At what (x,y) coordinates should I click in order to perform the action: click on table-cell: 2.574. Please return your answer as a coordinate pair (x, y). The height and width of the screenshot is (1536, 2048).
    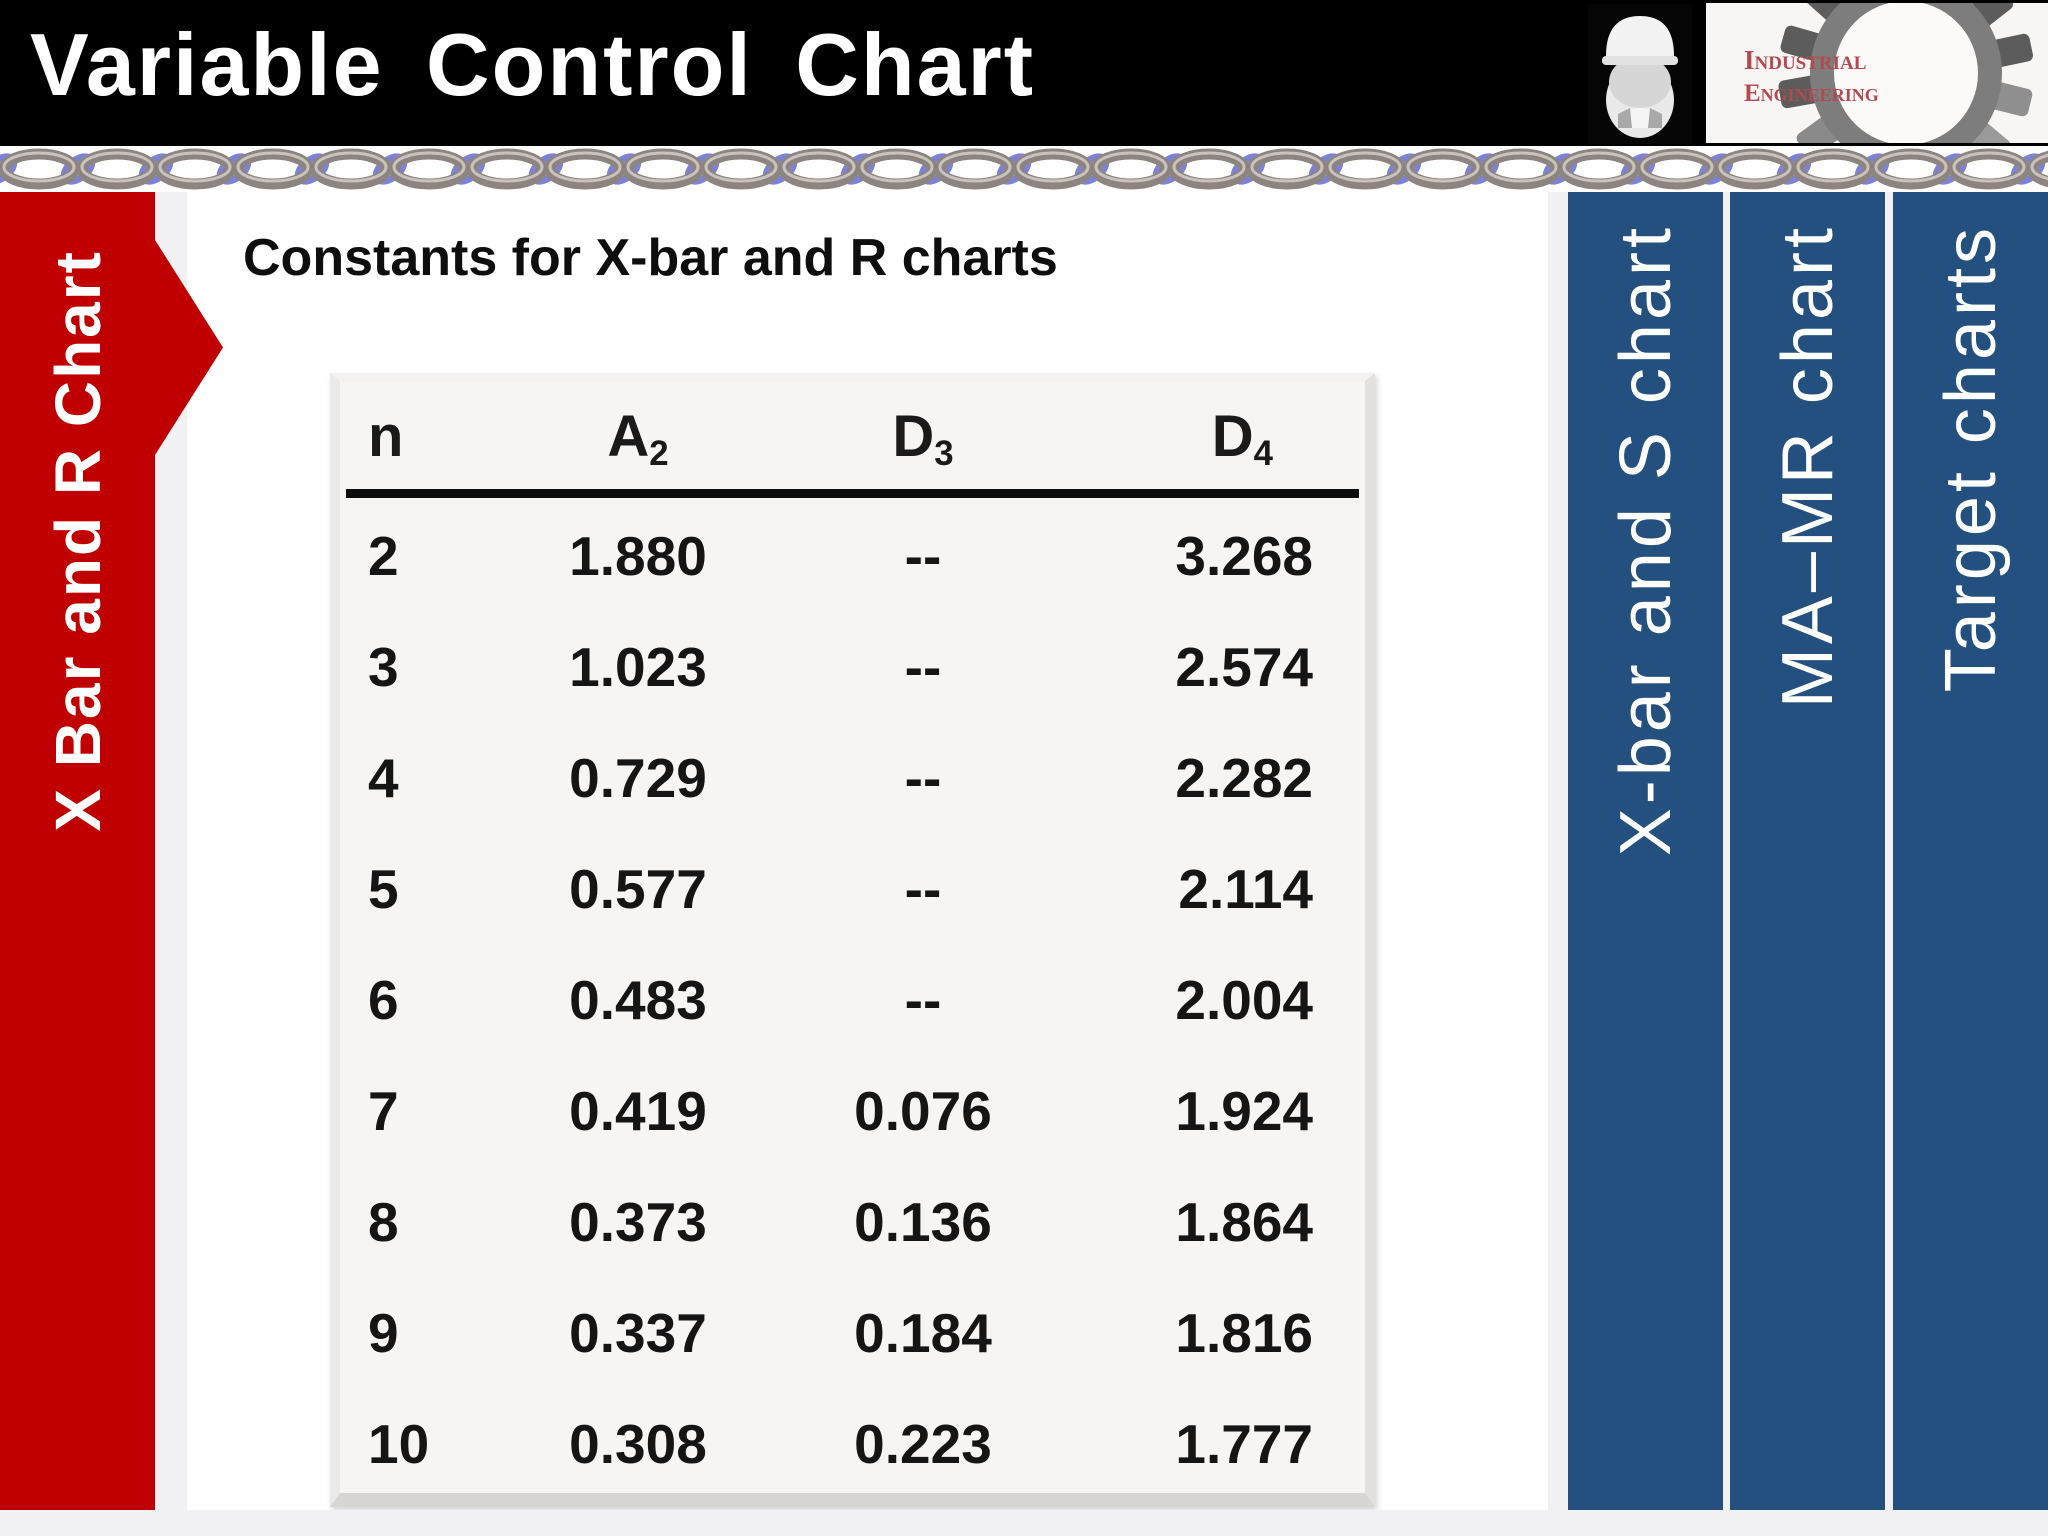
    Looking at the image, I should click on (1244, 666).